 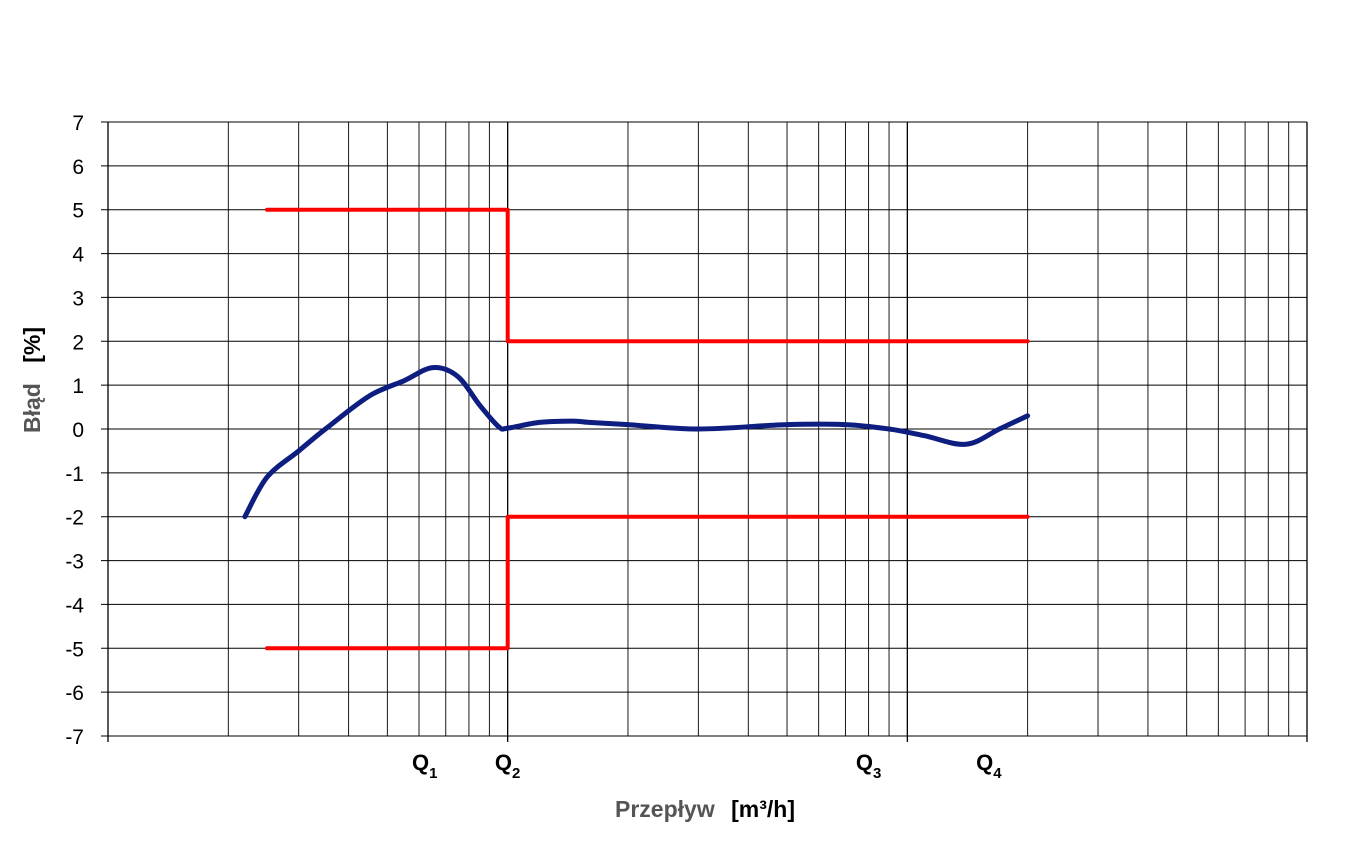 What do you see at coordinates (74, 562) in the screenshot?
I see `y-tick-label: -3` at bounding box center [74, 562].